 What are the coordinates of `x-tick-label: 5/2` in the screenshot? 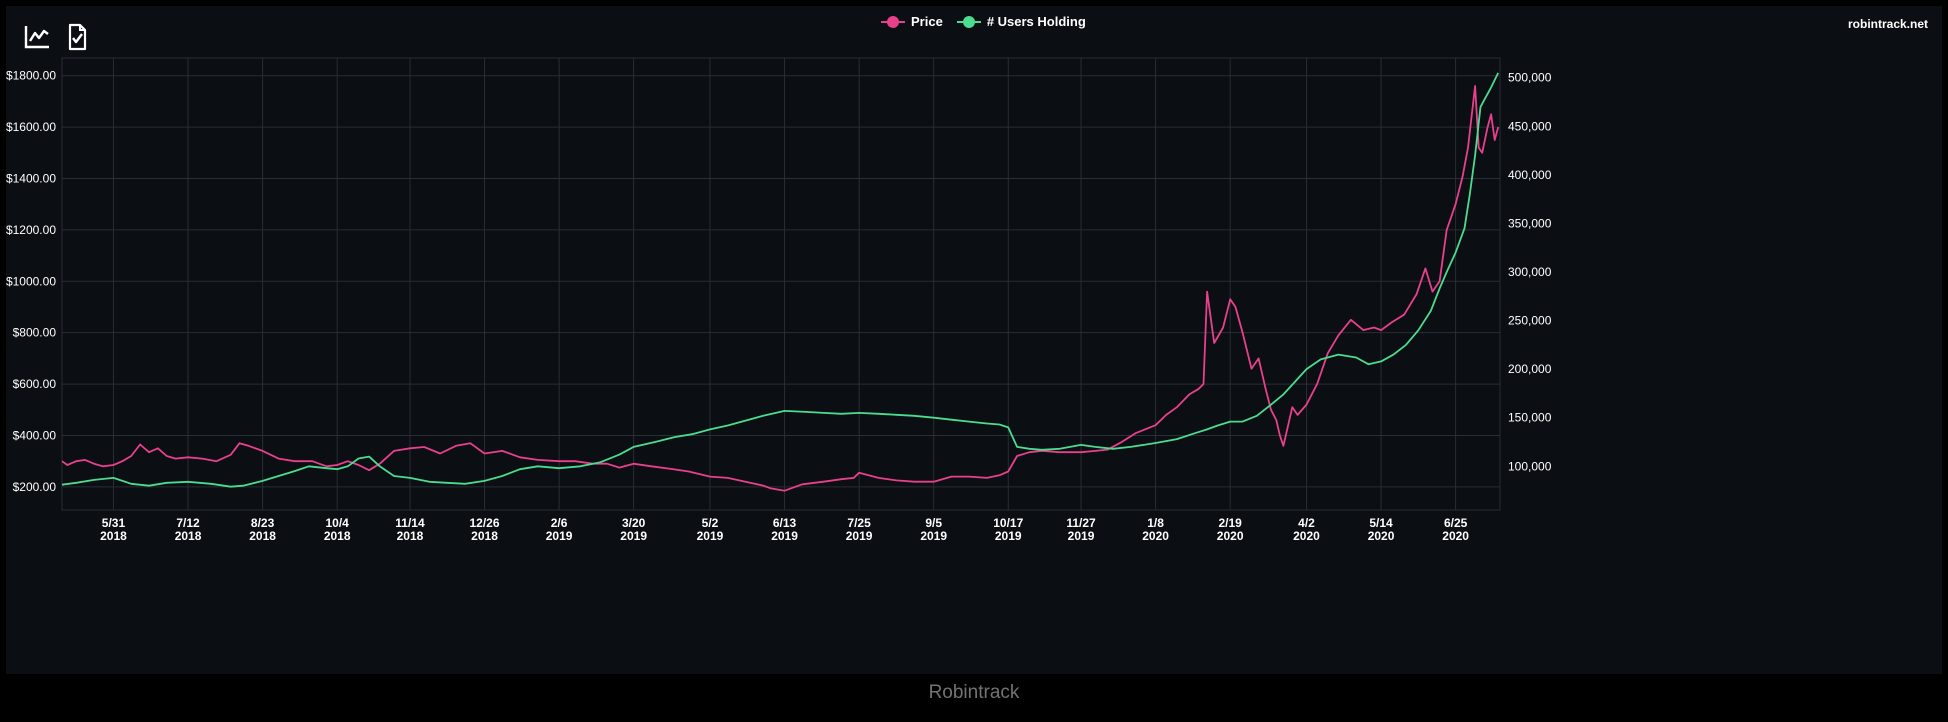 It's located at (710, 523).